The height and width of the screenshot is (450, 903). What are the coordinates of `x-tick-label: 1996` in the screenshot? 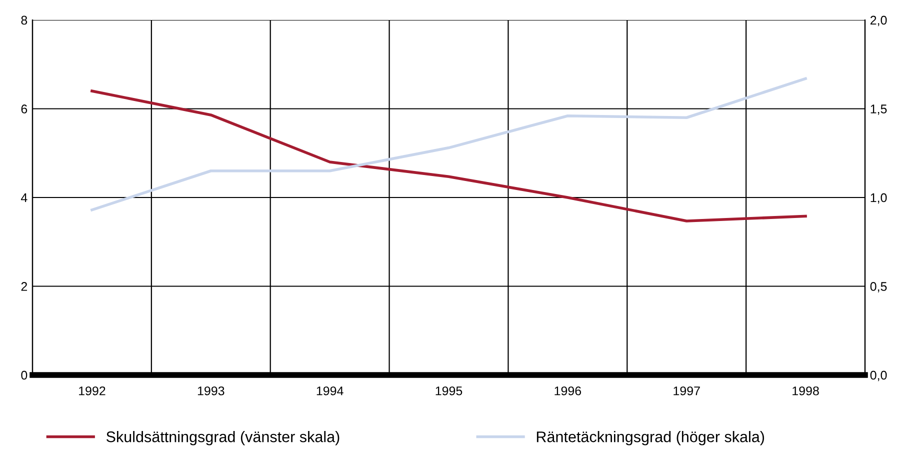 It's located at (568, 391).